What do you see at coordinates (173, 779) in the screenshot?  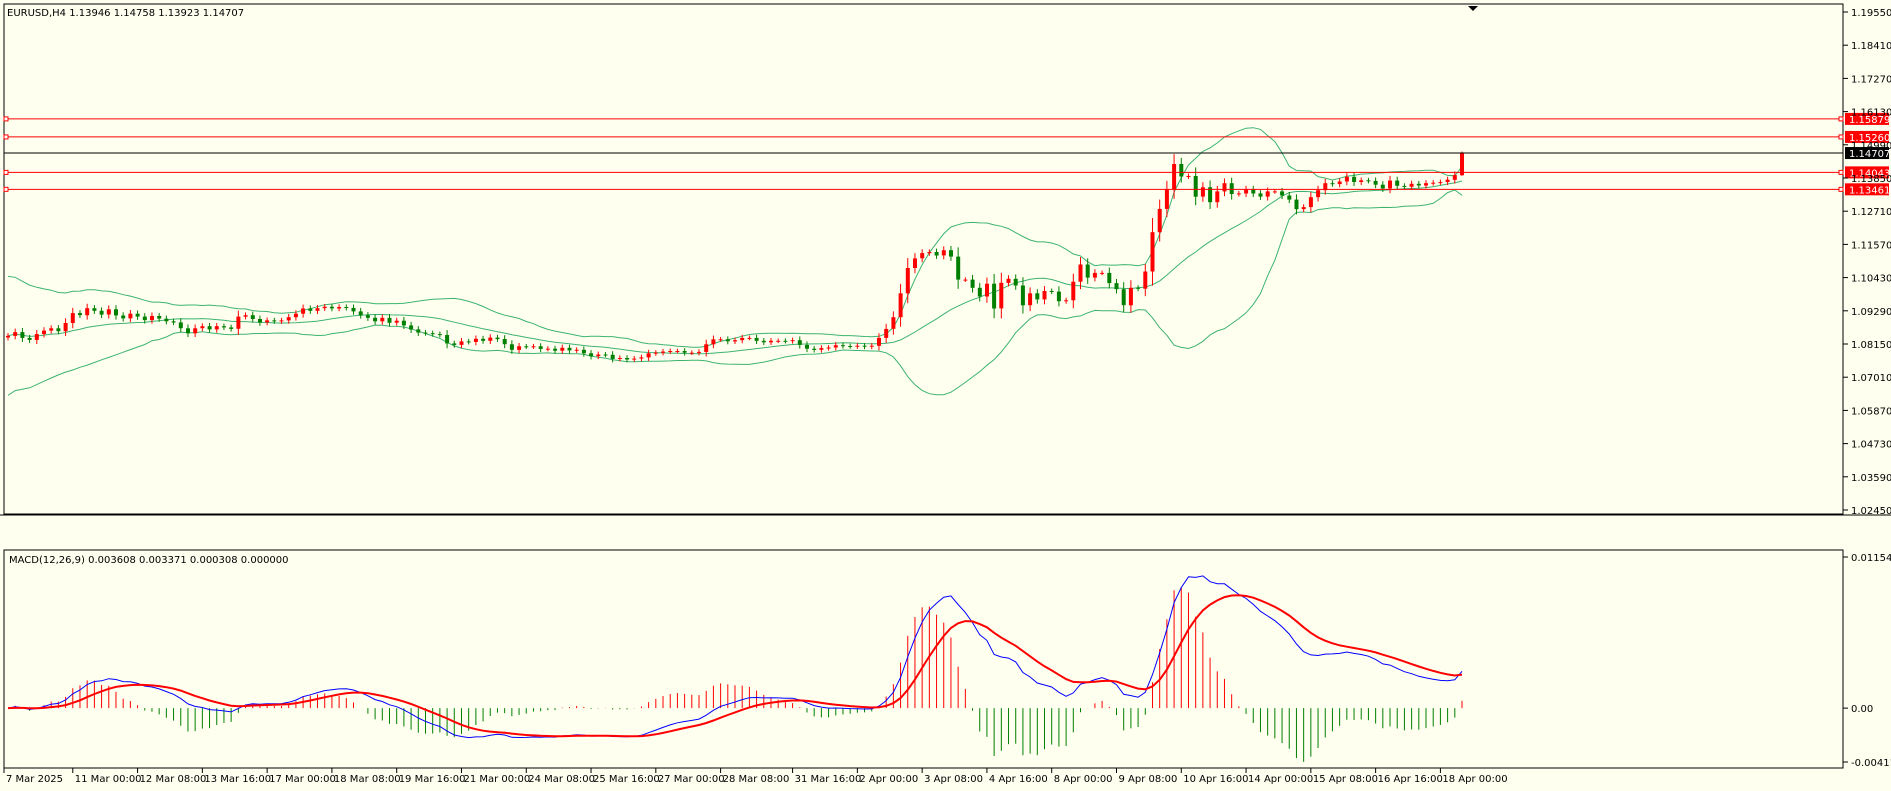 I see `time-axis-label: 12 Mar 08:00` at bounding box center [173, 779].